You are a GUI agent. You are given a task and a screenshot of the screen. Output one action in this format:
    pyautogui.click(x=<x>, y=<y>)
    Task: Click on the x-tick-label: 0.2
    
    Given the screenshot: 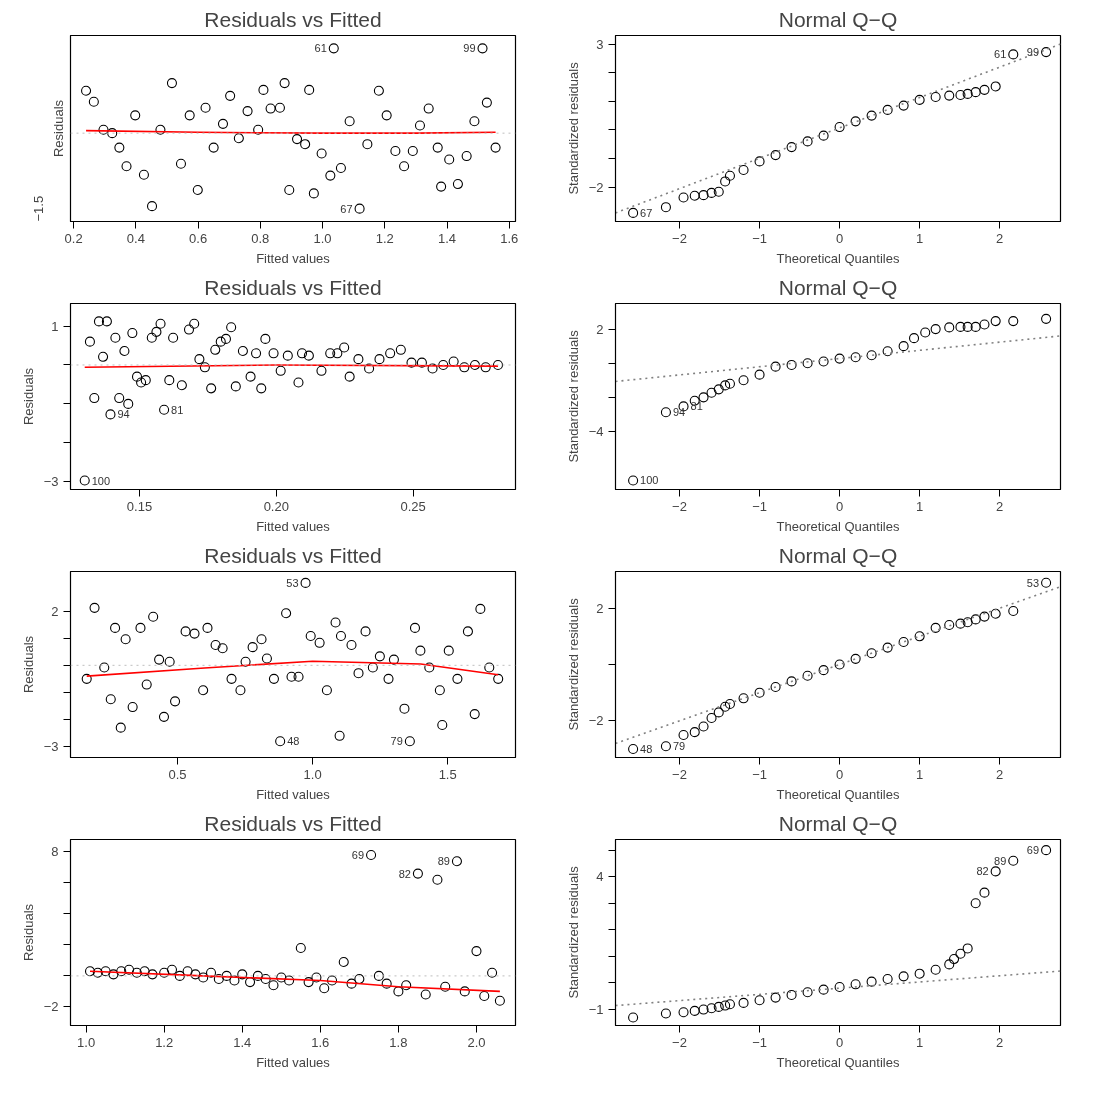 What is the action you would take?
    pyautogui.click(x=73, y=238)
    